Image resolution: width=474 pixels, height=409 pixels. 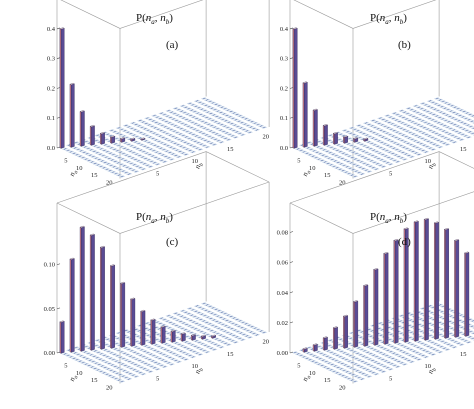 What do you see at coordinates (327, 175) in the screenshot?
I see `na-tick-label: 15` at bounding box center [327, 175].